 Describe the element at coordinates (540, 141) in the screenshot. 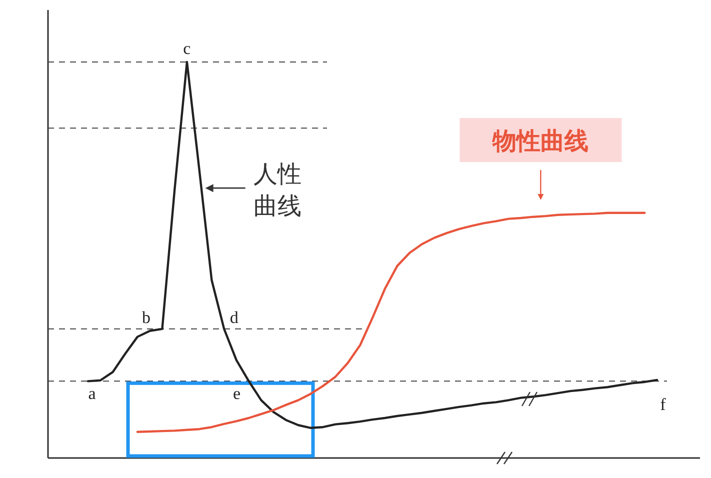

I see `text: 物性曲线` at that location.